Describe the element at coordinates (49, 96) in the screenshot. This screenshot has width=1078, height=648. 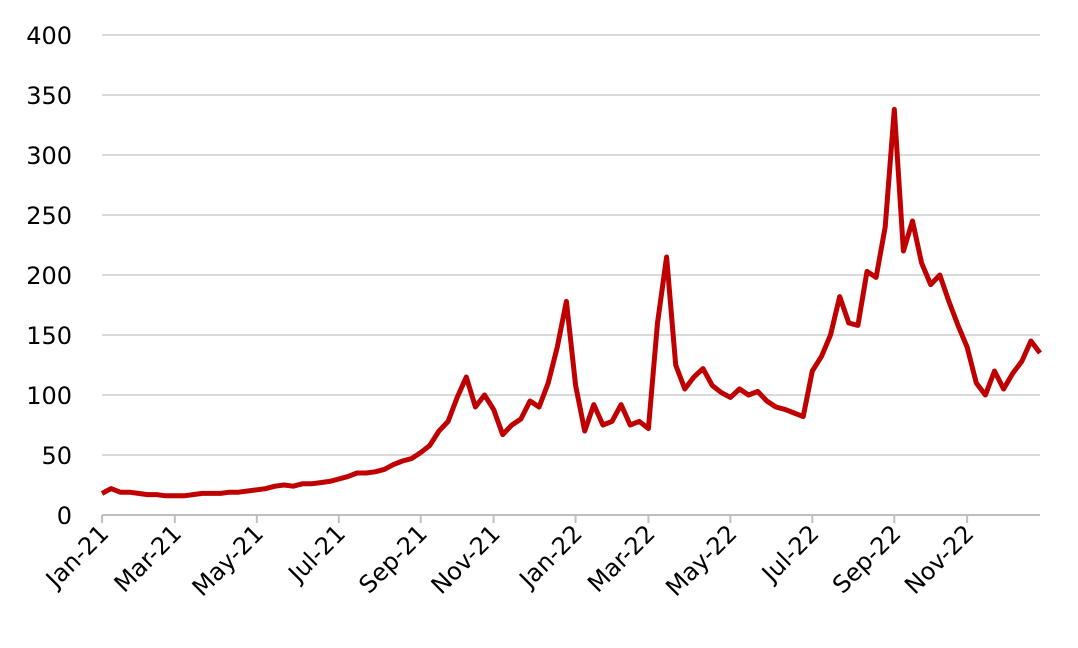
I see `y-tick-label: 350` at that location.